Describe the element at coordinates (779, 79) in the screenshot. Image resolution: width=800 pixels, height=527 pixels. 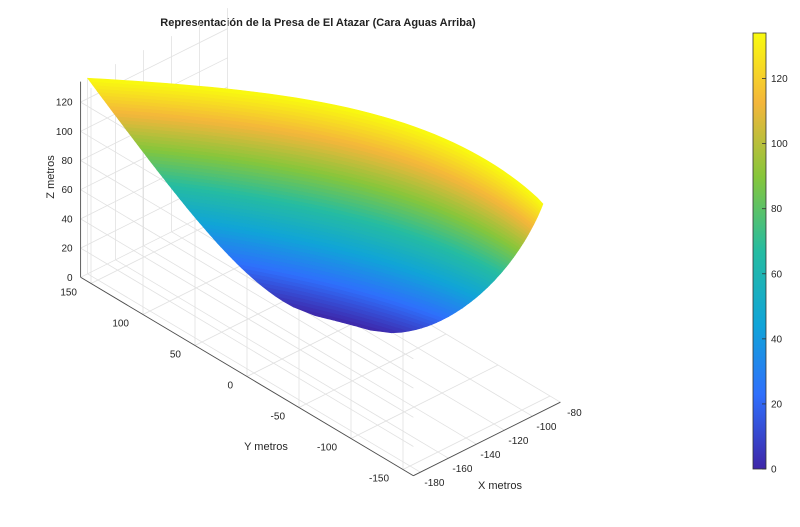
I see `colorbar-tick-label: 120` at that location.